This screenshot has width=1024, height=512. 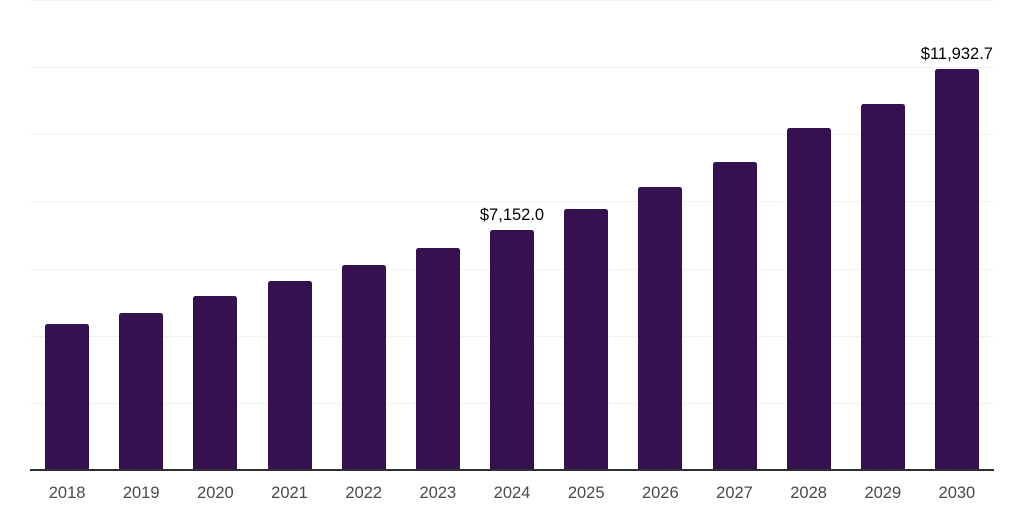 I want to click on x-tick-label-2022: 2022, so click(x=364, y=493).